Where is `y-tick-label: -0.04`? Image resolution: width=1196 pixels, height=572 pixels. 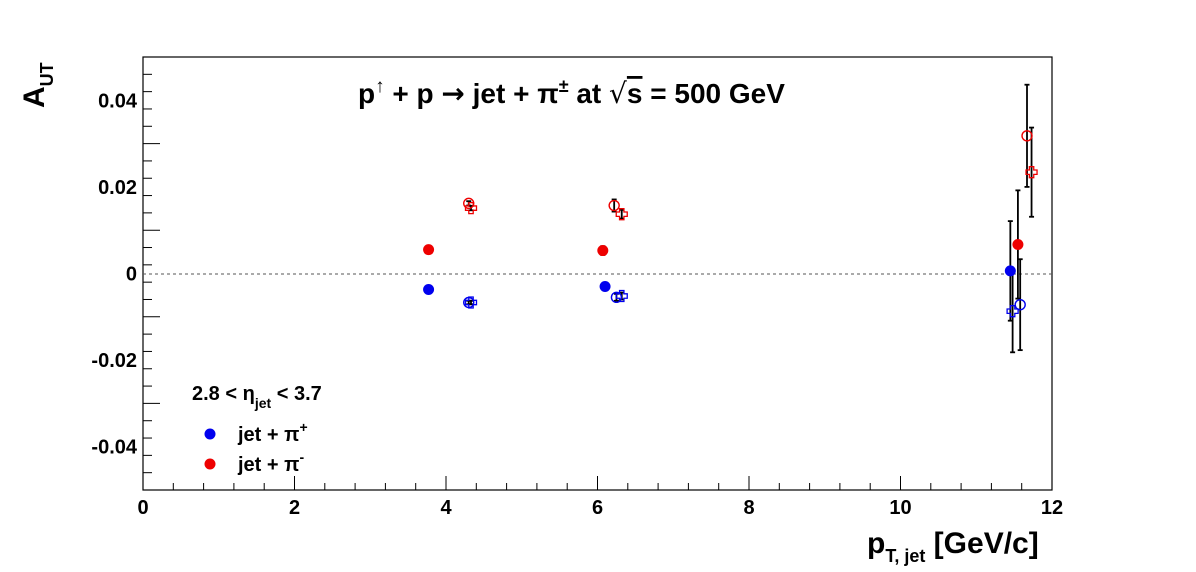
y-tick-label: -0.04 is located at coordinates (114, 448).